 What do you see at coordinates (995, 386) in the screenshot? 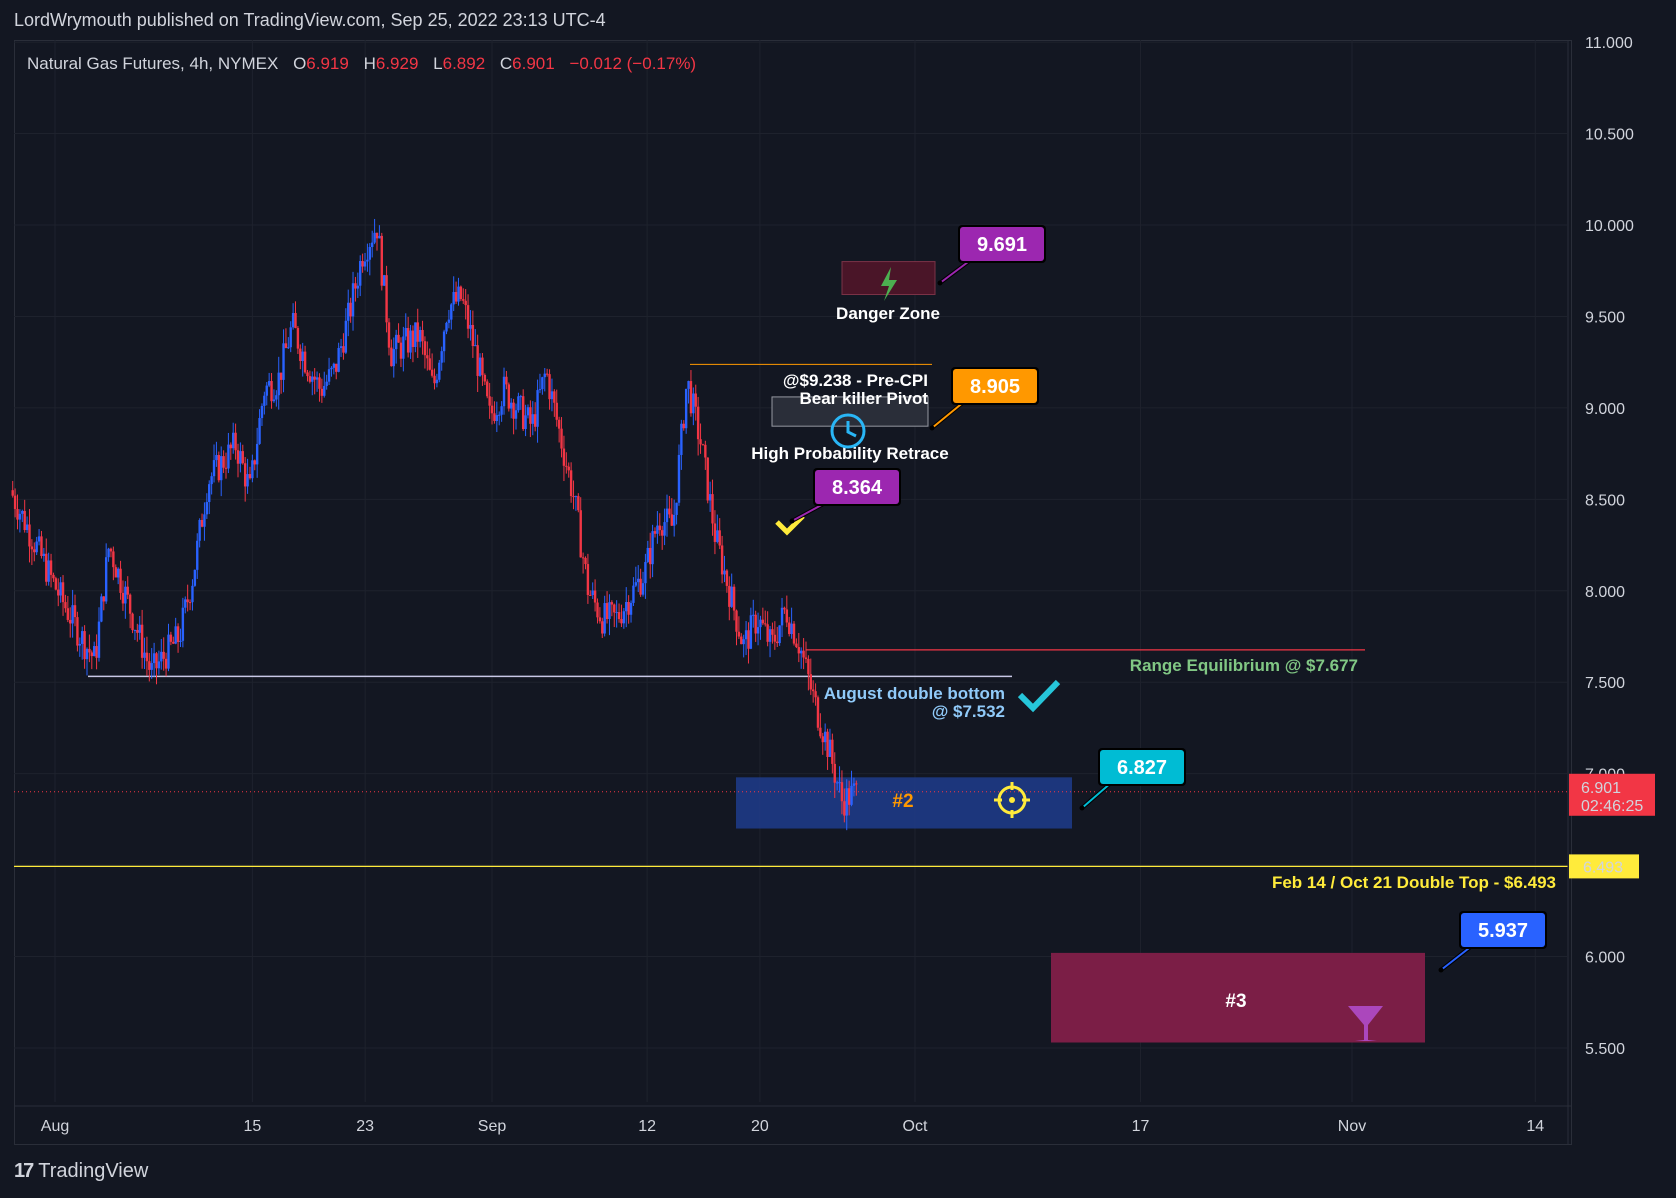
I see `callout-box` at bounding box center [995, 386].